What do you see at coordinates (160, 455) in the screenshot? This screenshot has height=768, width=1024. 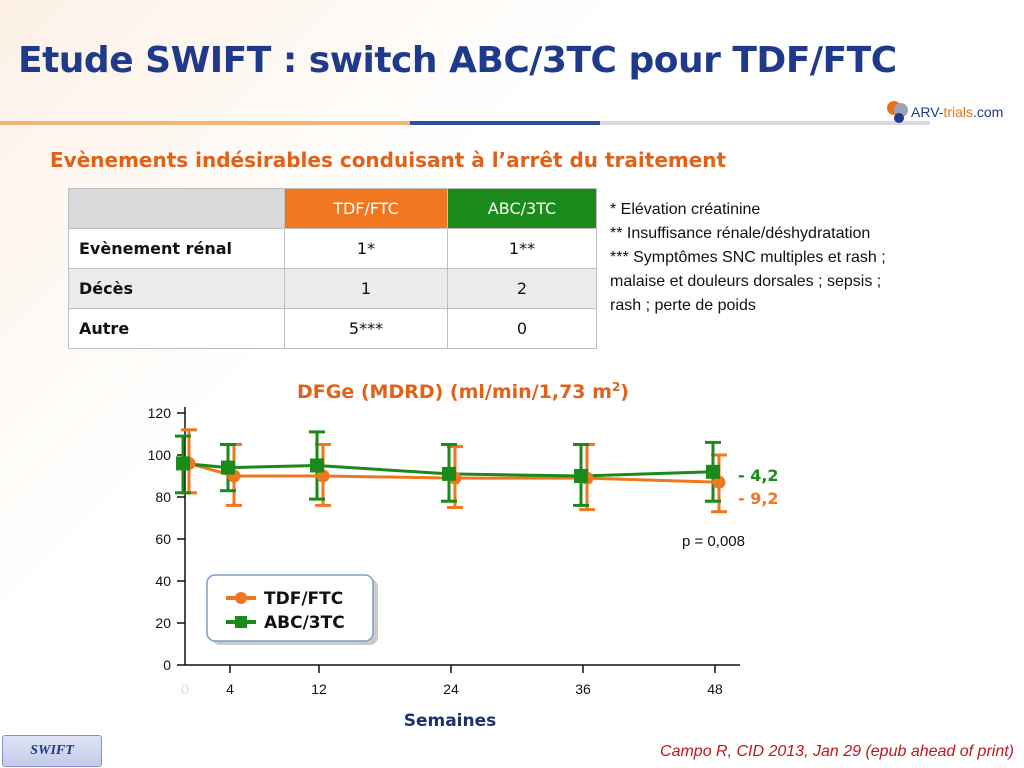 I see `y-tick-label: 100` at bounding box center [160, 455].